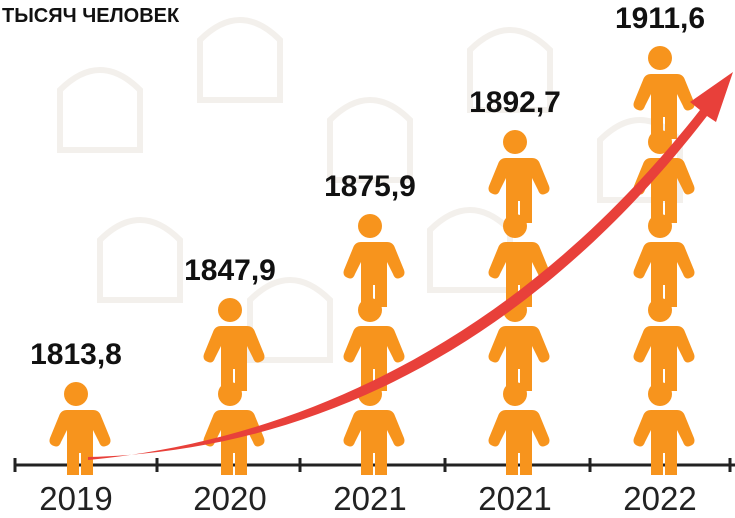  I want to click on value-label: 1847,9, so click(230, 270).